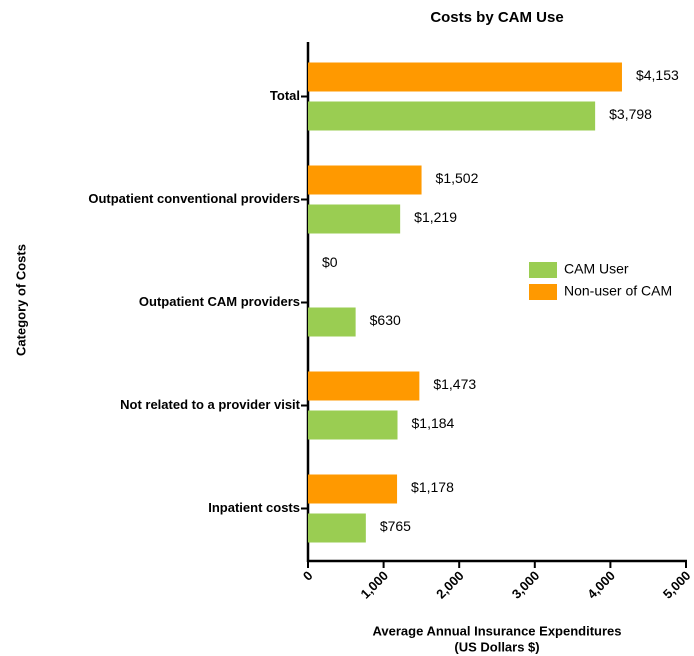  Describe the element at coordinates (596, 269) in the screenshot. I see `legend-label: CAM User` at that location.